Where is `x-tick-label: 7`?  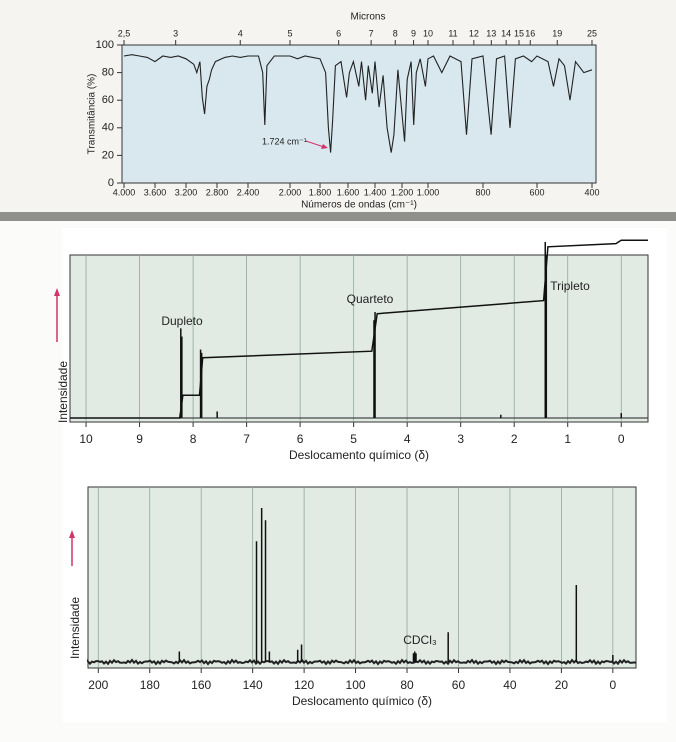 x-tick-label: 7 is located at coordinates (246, 439).